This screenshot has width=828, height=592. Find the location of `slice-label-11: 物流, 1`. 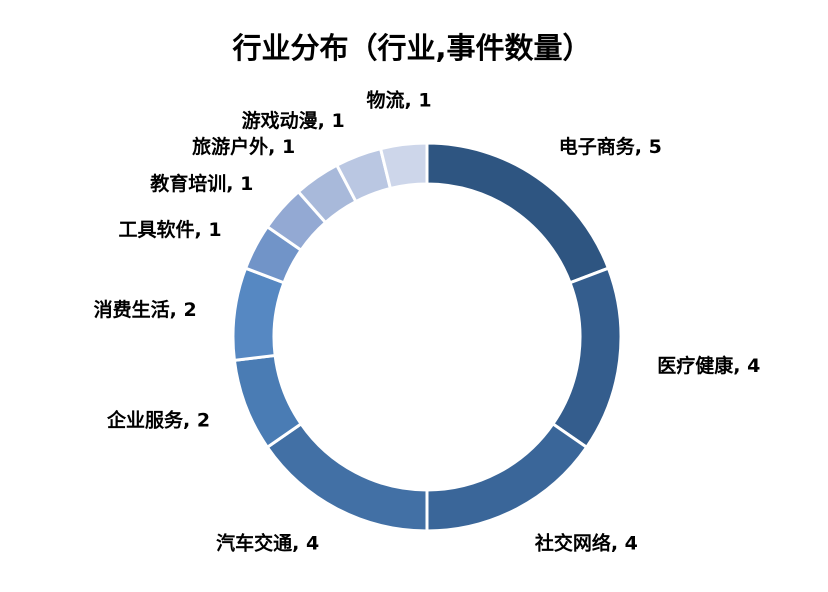

slice-label-11: 物流, 1 is located at coordinates (399, 100).